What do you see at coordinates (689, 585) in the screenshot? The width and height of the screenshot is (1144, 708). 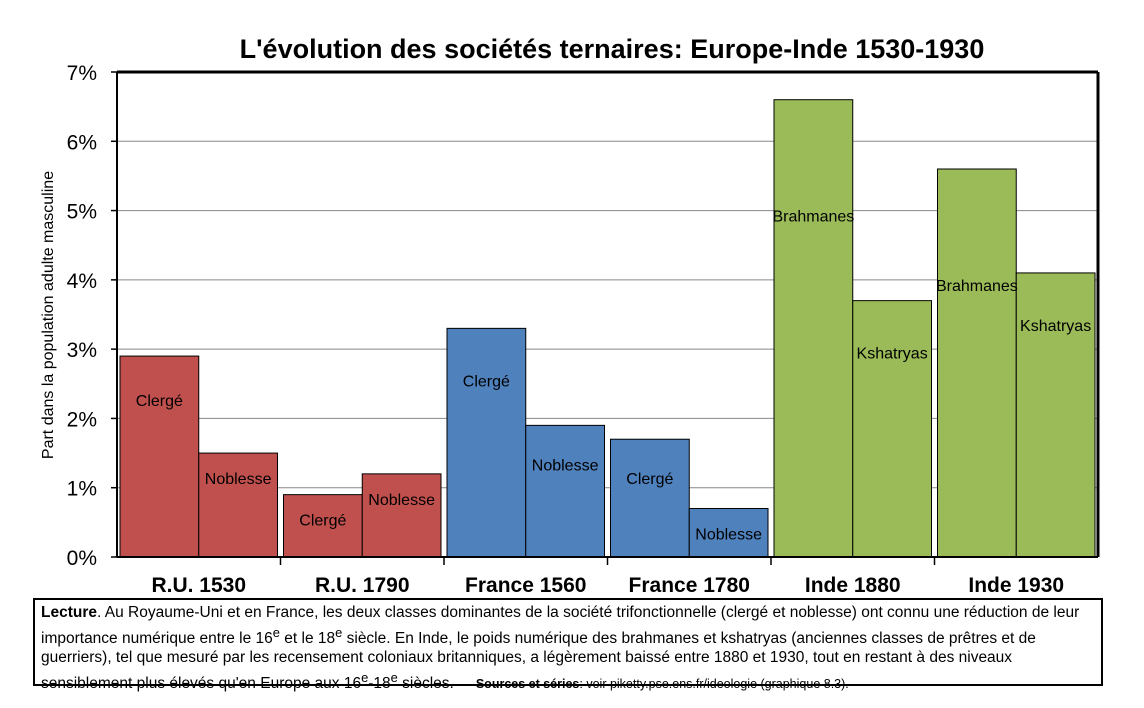 I see `x-category-label: France 1780` at bounding box center [689, 585].